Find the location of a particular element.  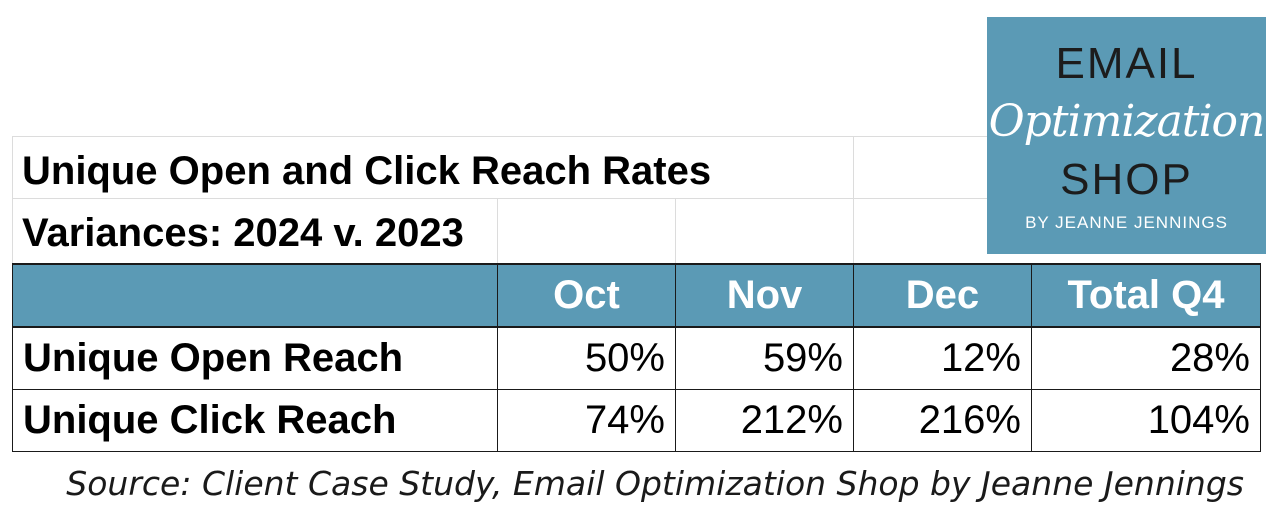

data-cell: 212% is located at coordinates (764, 420).